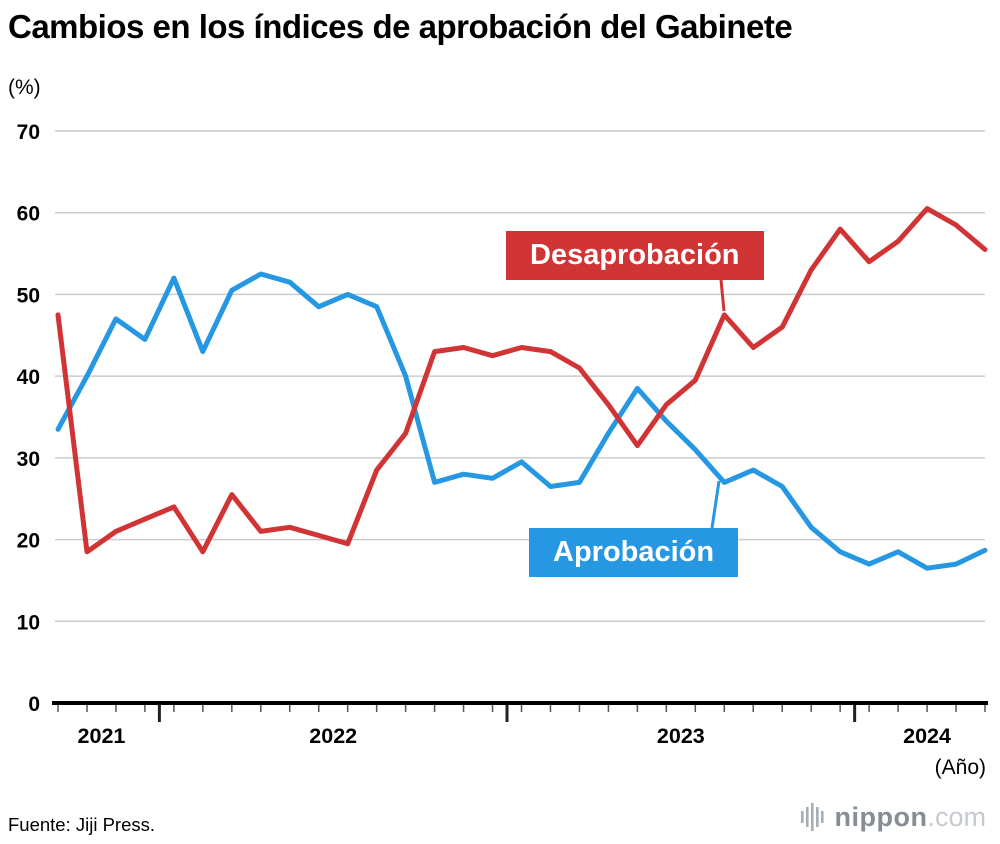  What do you see at coordinates (881, 816) in the screenshot?
I see `nippon-logo-text: nippon` at bounding box center [881, 816].